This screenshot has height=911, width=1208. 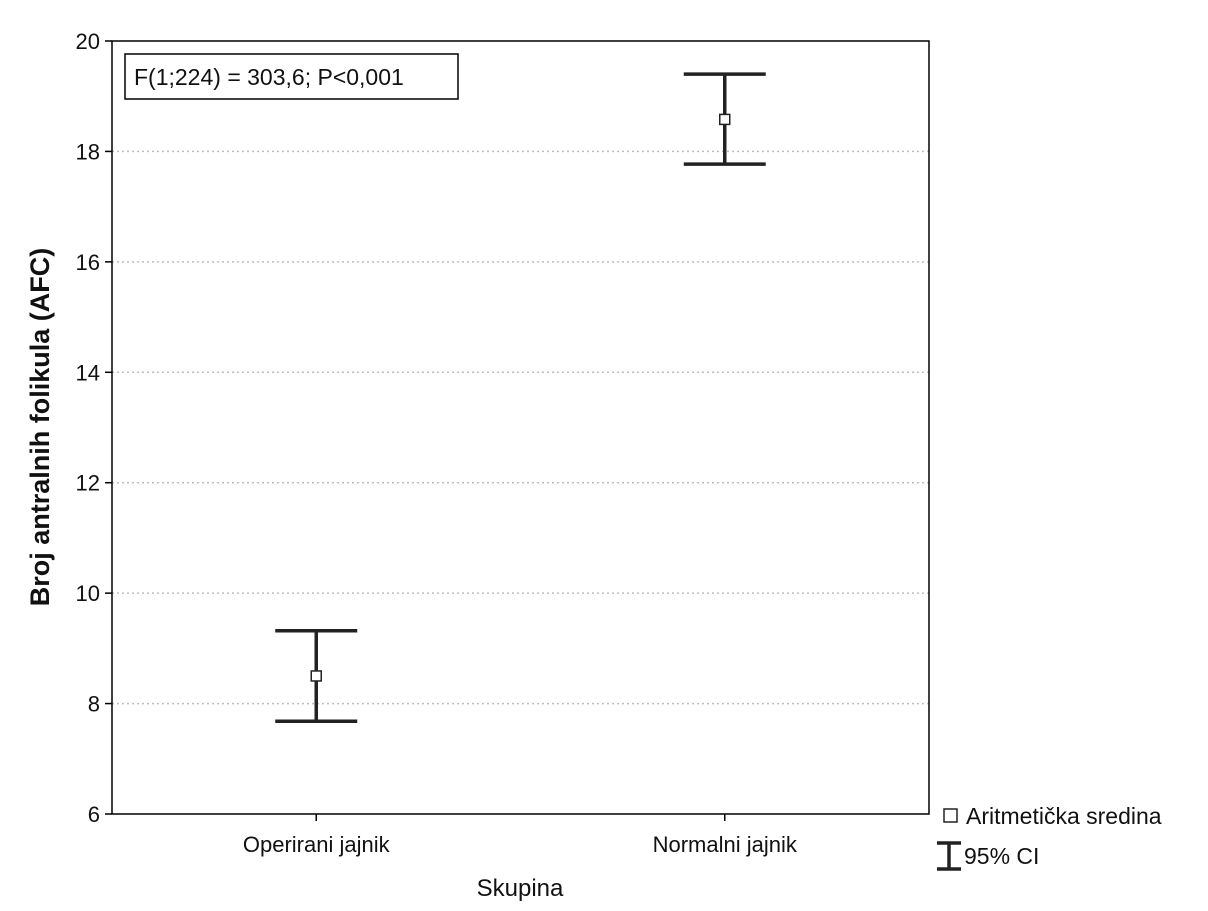 I want to click on legend-ci-label: 95% CI, so click(x=1001, y=856).